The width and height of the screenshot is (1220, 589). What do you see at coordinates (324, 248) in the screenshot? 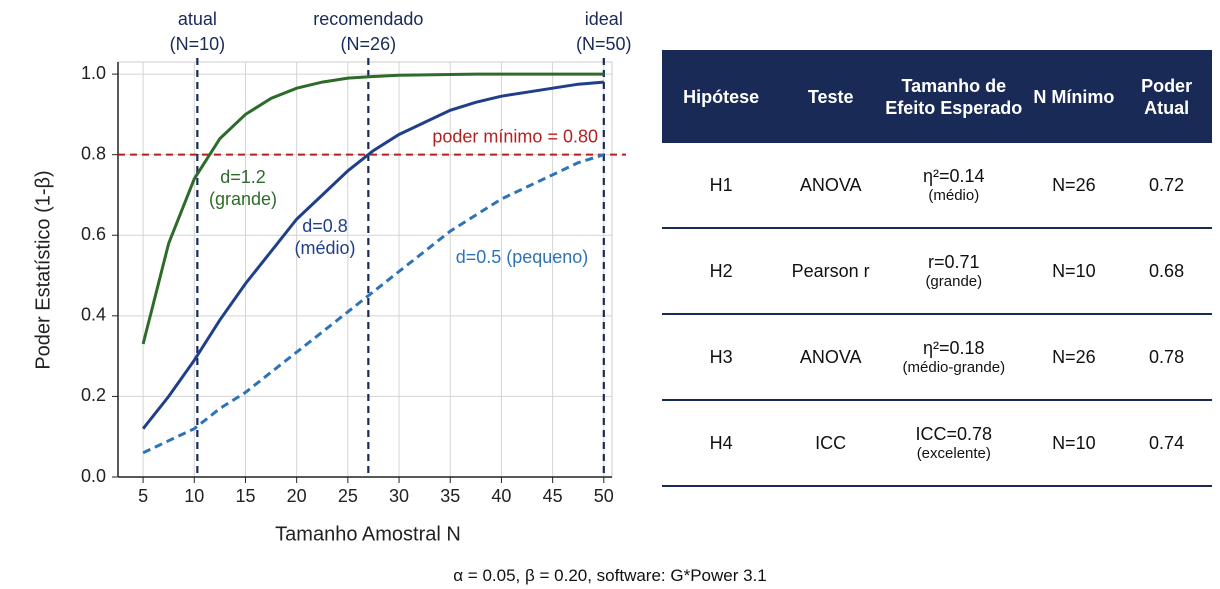
I see `series-note: (médio)` at bounding box center [324, 248].